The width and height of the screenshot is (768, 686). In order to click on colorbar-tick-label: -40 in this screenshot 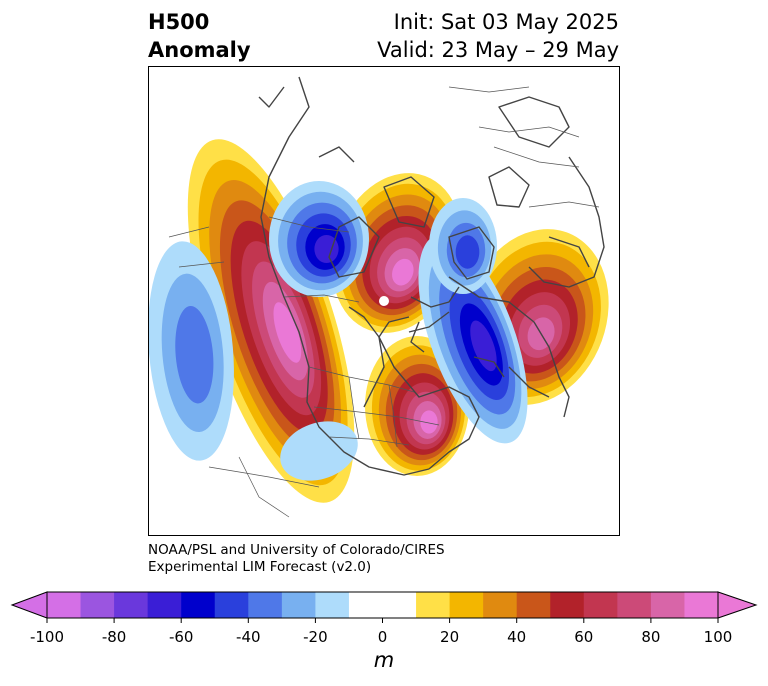, I will do `click(248, 637)`.